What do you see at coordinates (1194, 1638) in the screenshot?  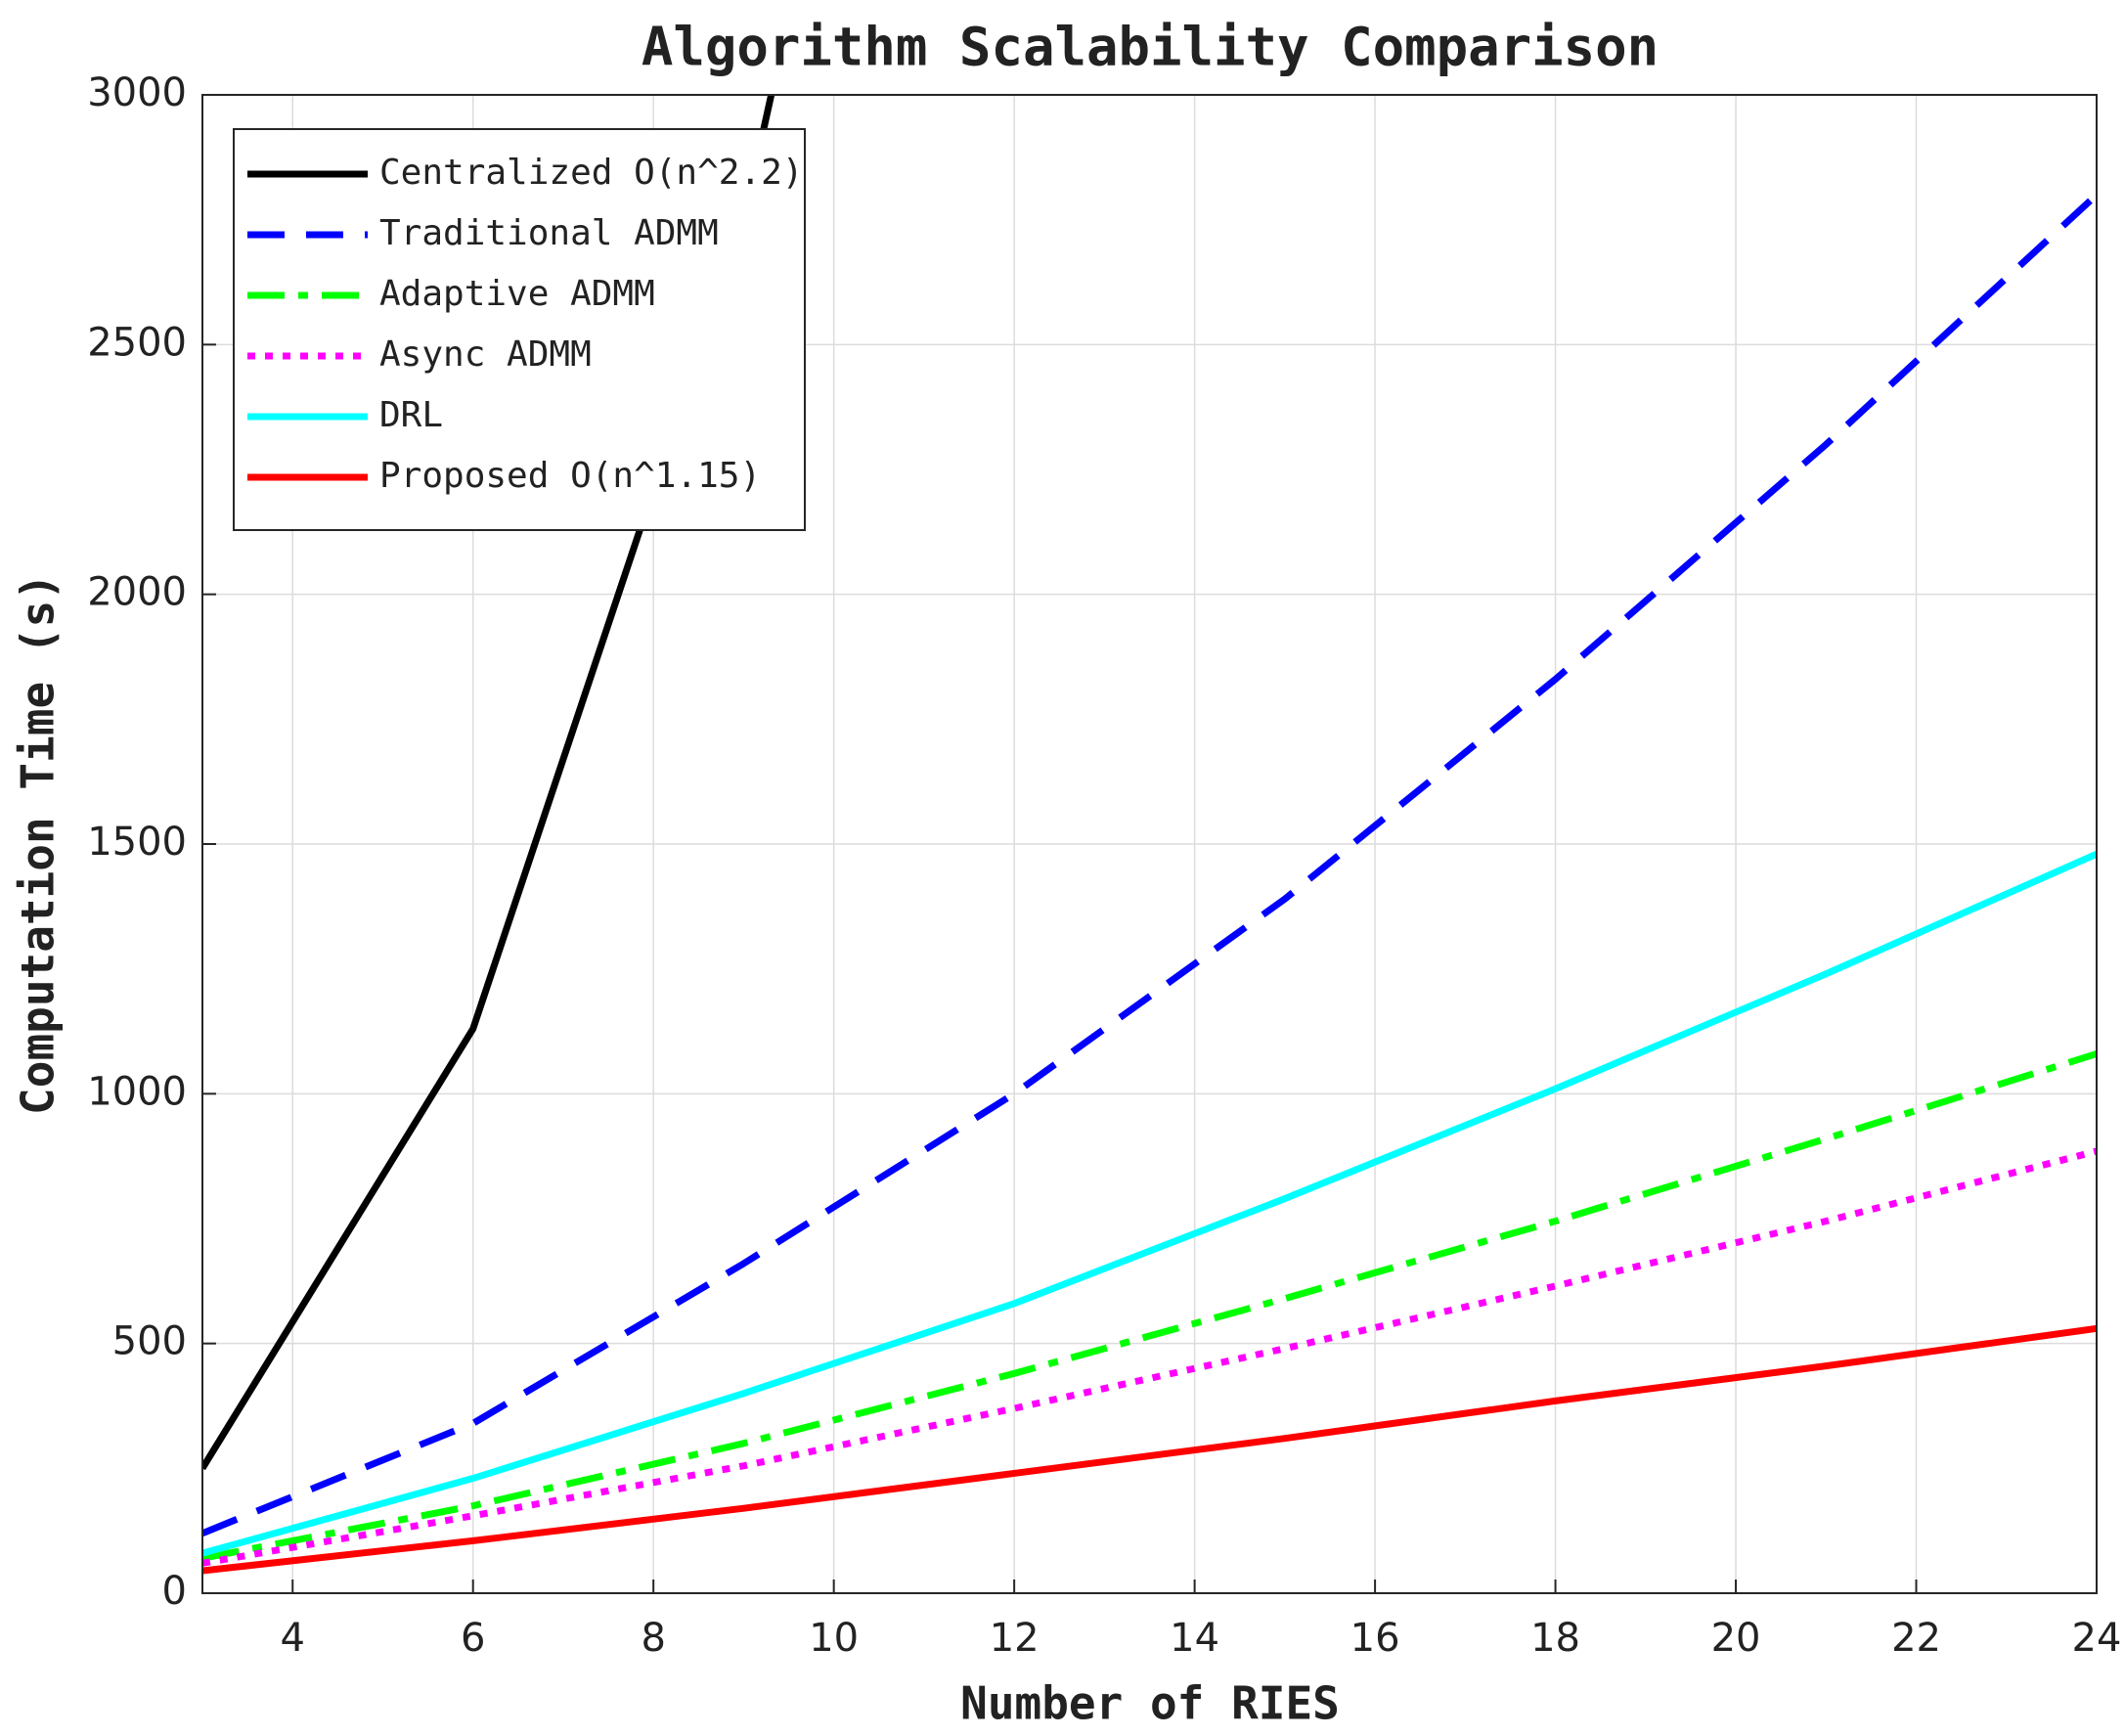 I see `x-tick-label: 14` at bounding box center [1194, 1638].